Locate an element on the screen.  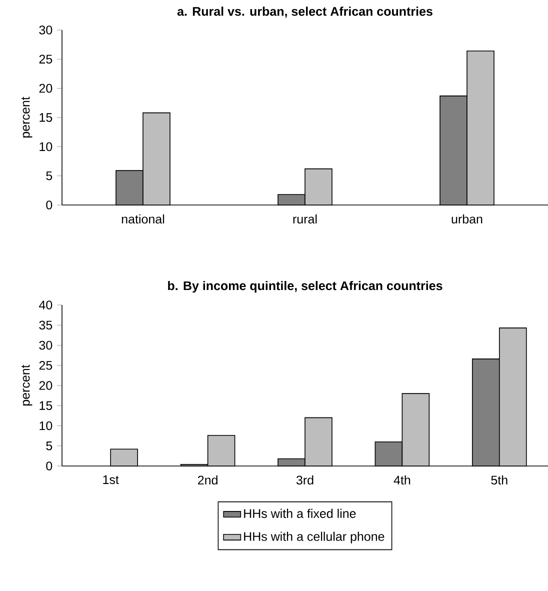
chart-title: a. Rural vs. urban, select African countries is located at coordinates (304, 12).